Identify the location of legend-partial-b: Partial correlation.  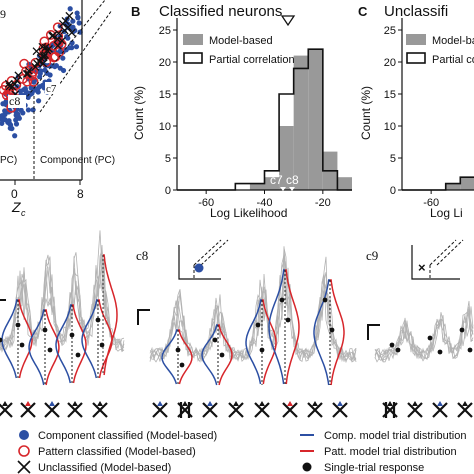
(252, 60).